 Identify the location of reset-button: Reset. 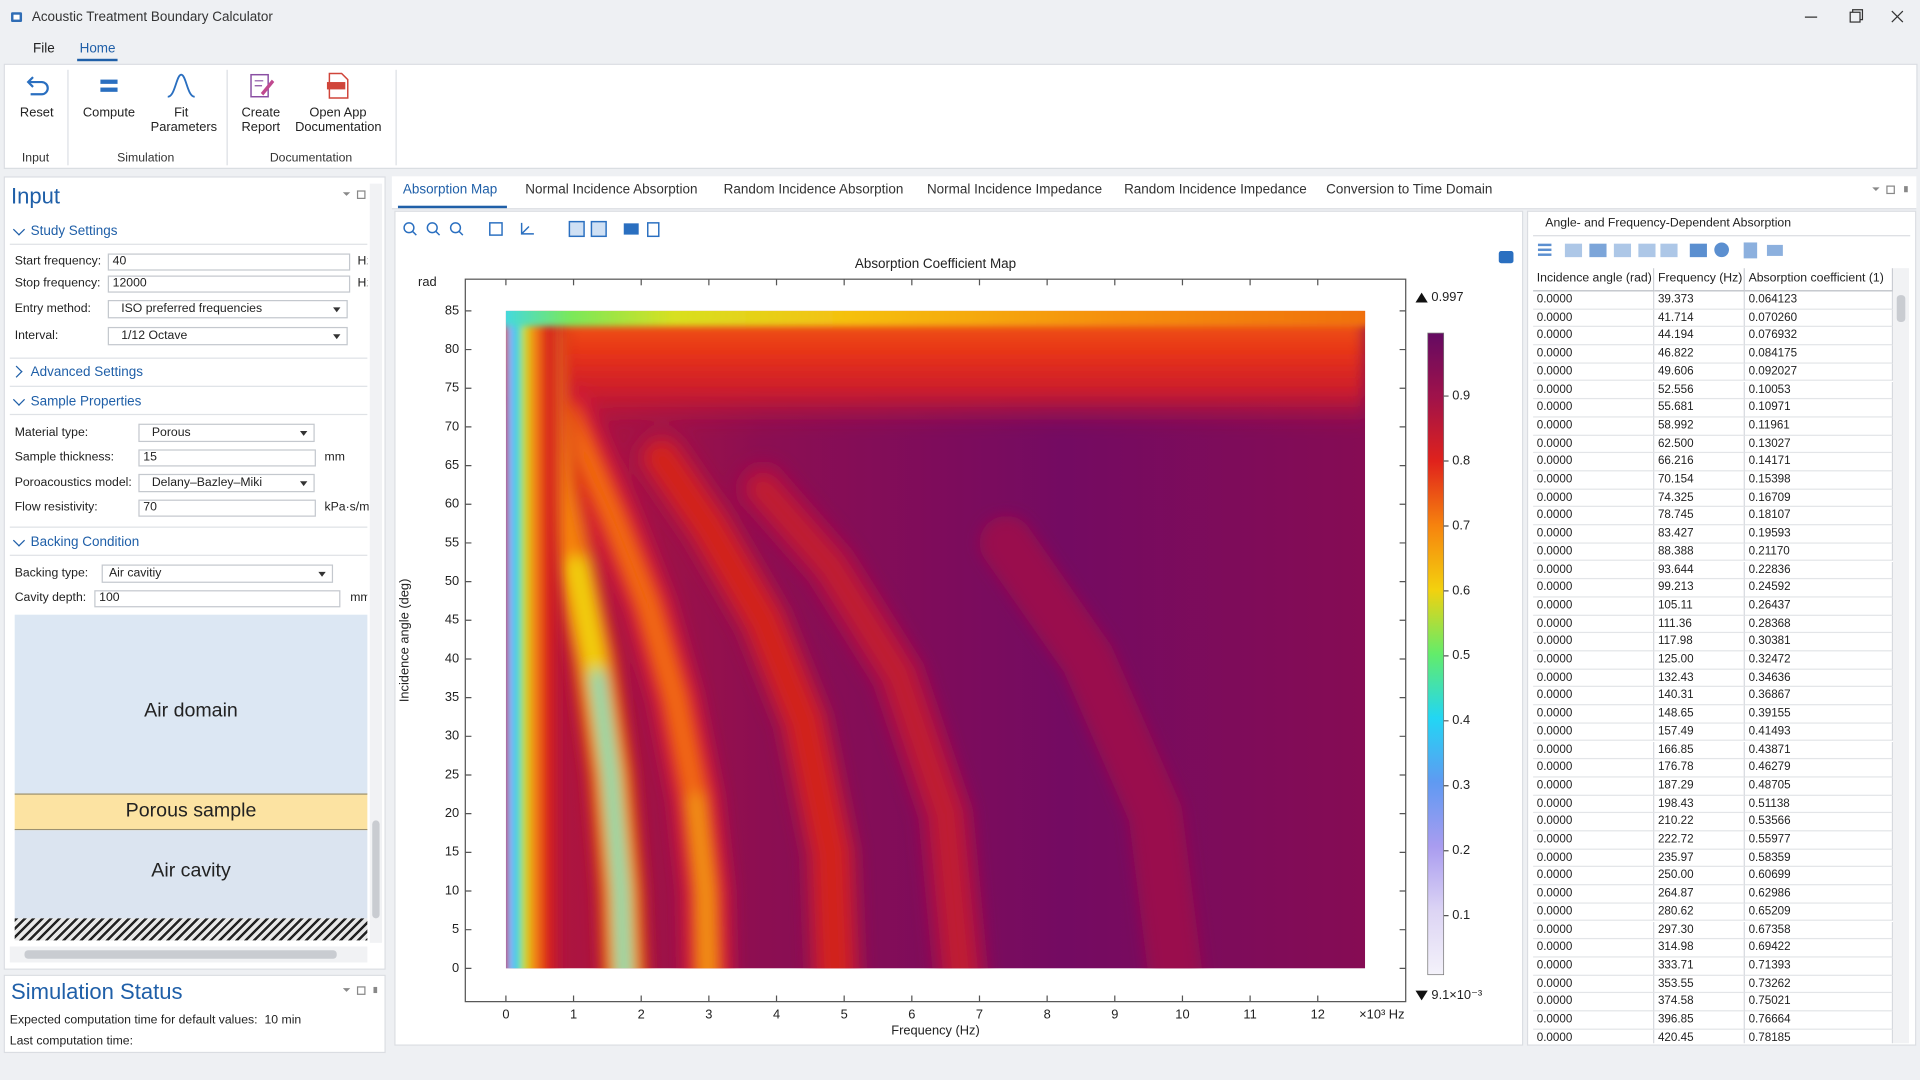
(37, 95).